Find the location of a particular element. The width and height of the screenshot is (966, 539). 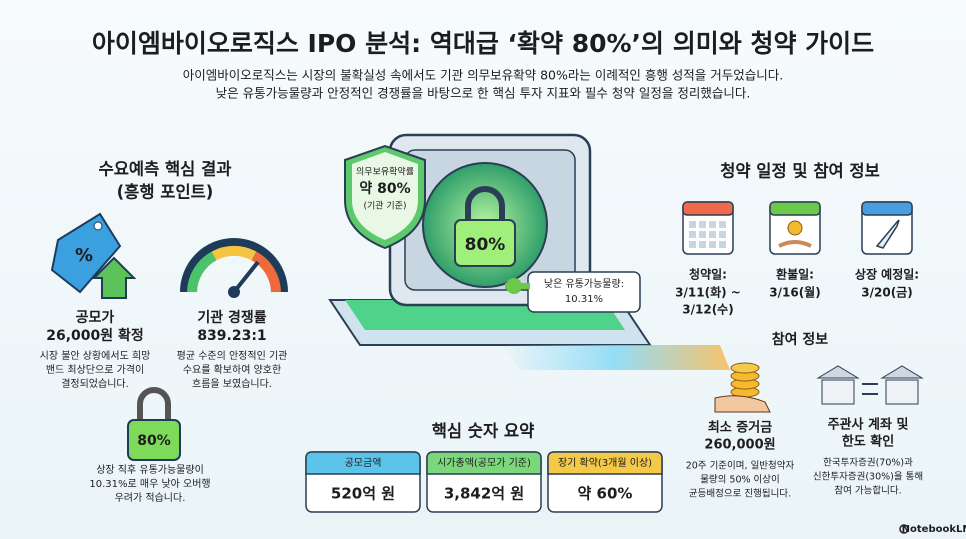

part-value: 260,000원 is located at coordinates (739, 445).